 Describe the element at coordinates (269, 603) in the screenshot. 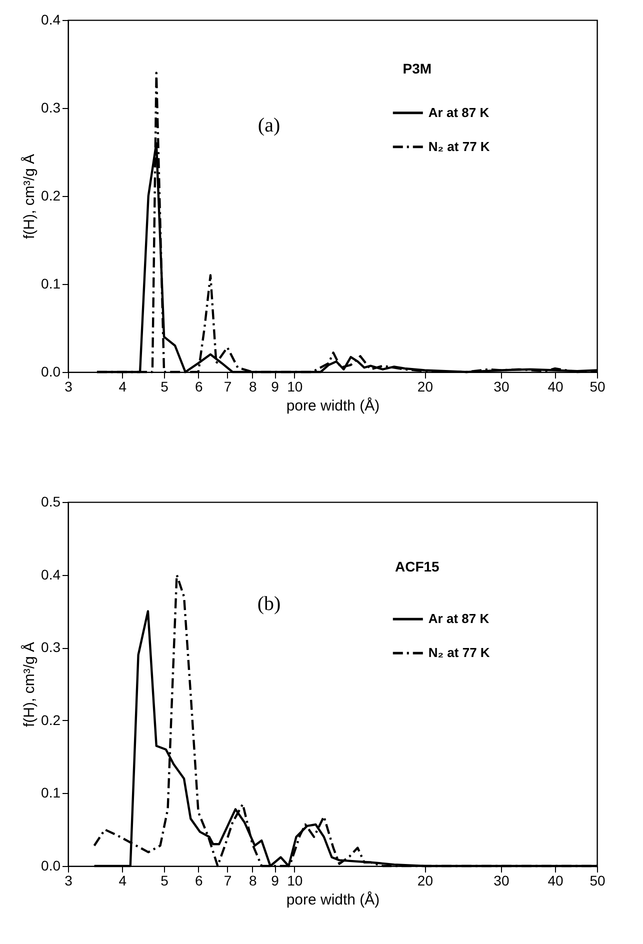

I see `annotation: (b)` at that location.